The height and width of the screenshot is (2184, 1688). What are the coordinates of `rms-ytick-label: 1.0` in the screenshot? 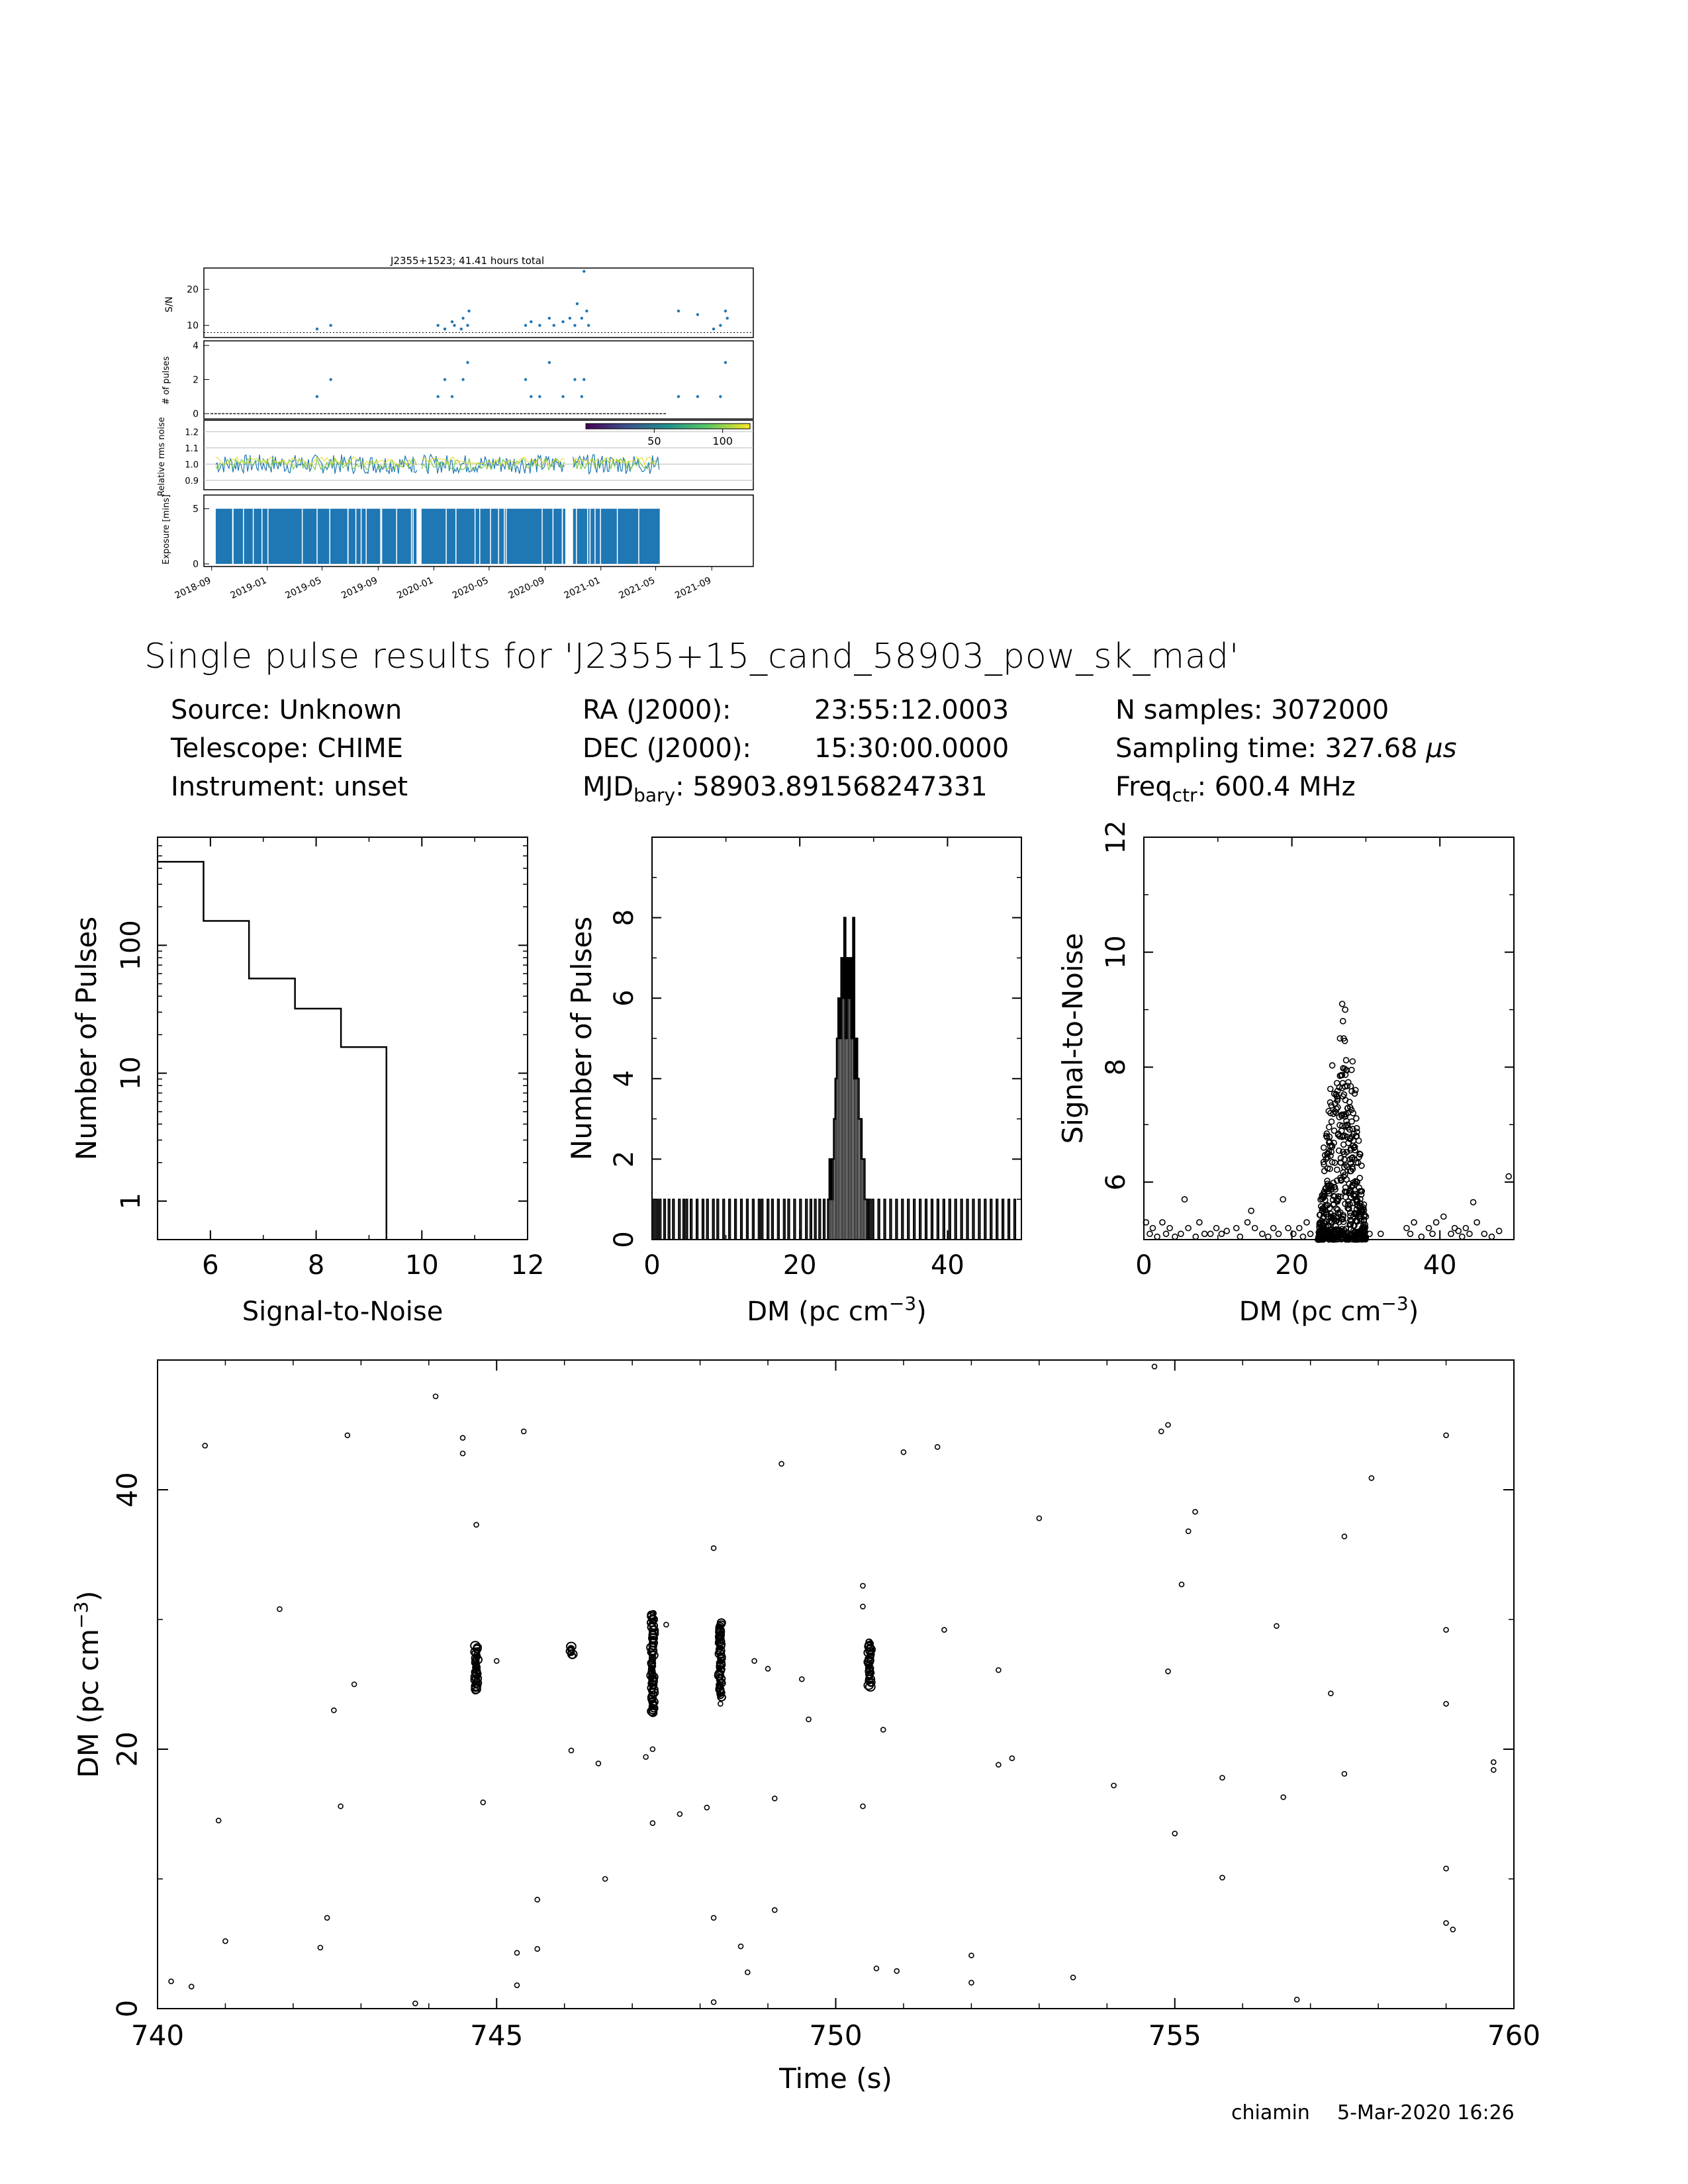 It's located at (192, 465).